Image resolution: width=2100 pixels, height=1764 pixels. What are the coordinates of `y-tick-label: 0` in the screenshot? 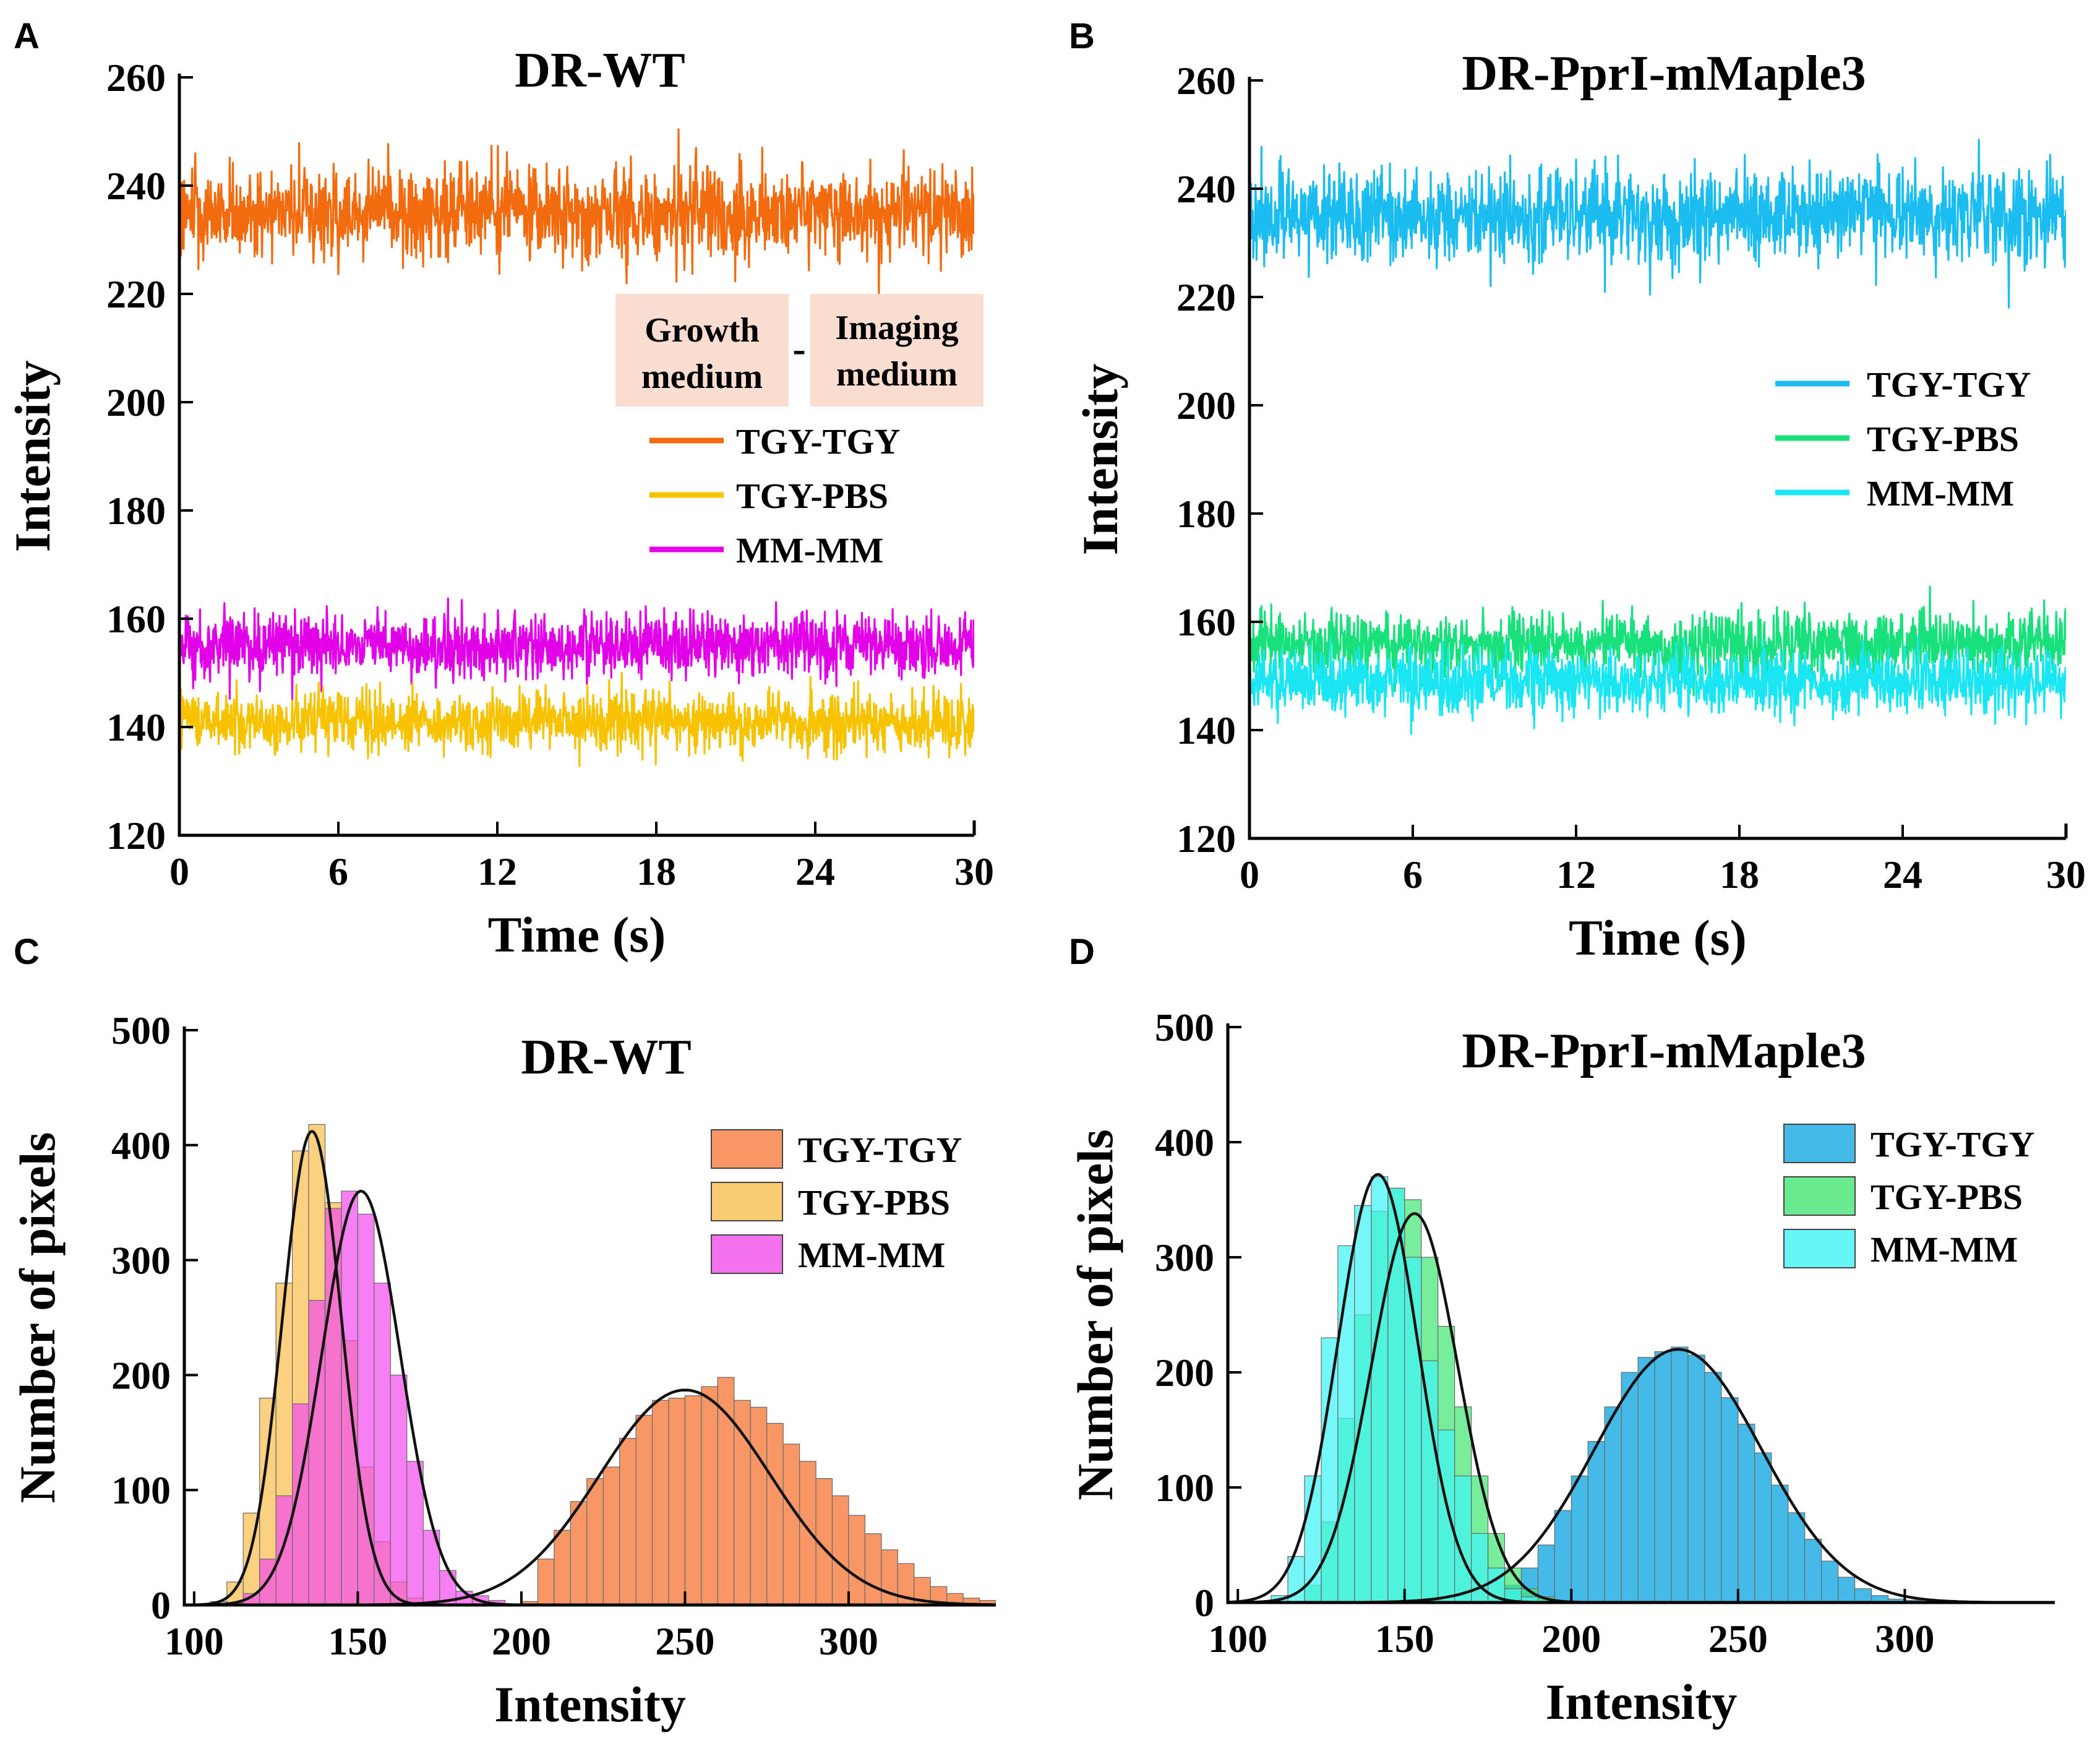 It's located at (1204, 1603).